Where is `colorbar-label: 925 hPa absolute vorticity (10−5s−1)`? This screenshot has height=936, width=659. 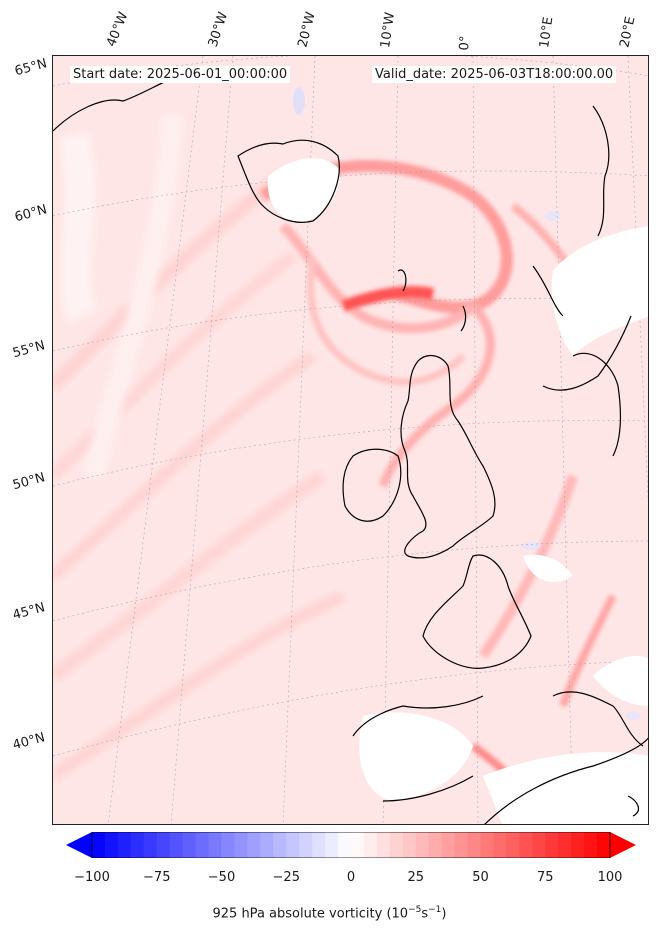 colorbar-label: 925 hPa absolute vorticity (10−5s−1) is located at coordinates (329, 913).